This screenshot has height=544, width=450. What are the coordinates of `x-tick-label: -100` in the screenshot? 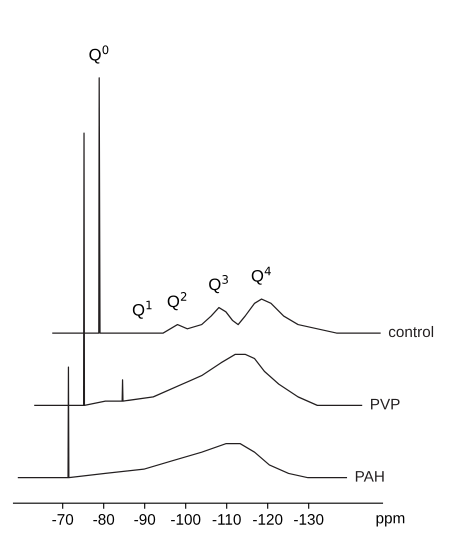 It's located at (185, 519).